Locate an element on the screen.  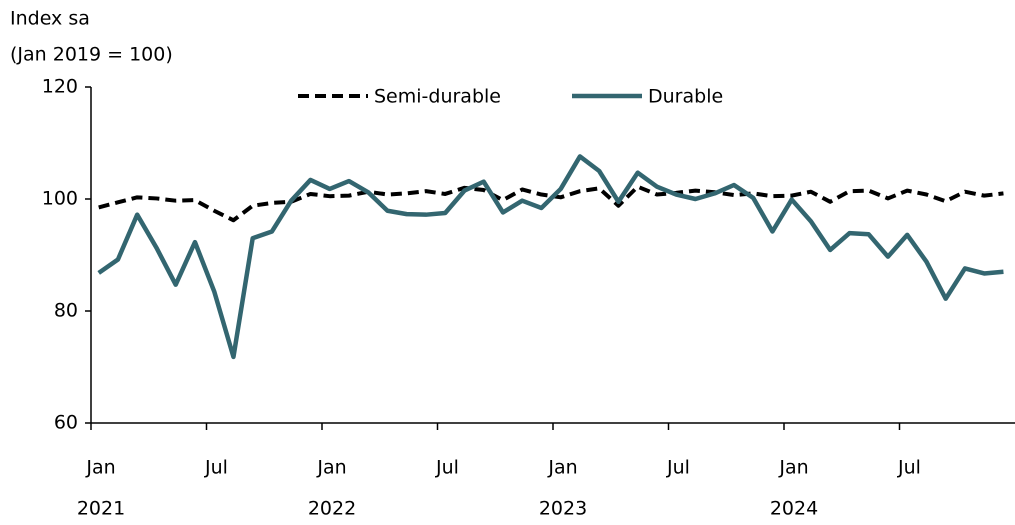
y-tick-label: 80 is located at coordinates (66, 311).